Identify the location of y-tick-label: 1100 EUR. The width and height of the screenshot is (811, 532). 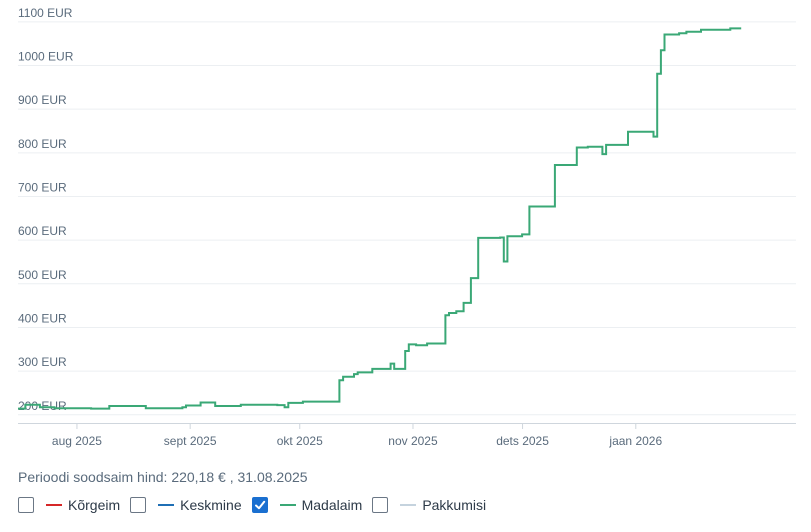
(45, 13).